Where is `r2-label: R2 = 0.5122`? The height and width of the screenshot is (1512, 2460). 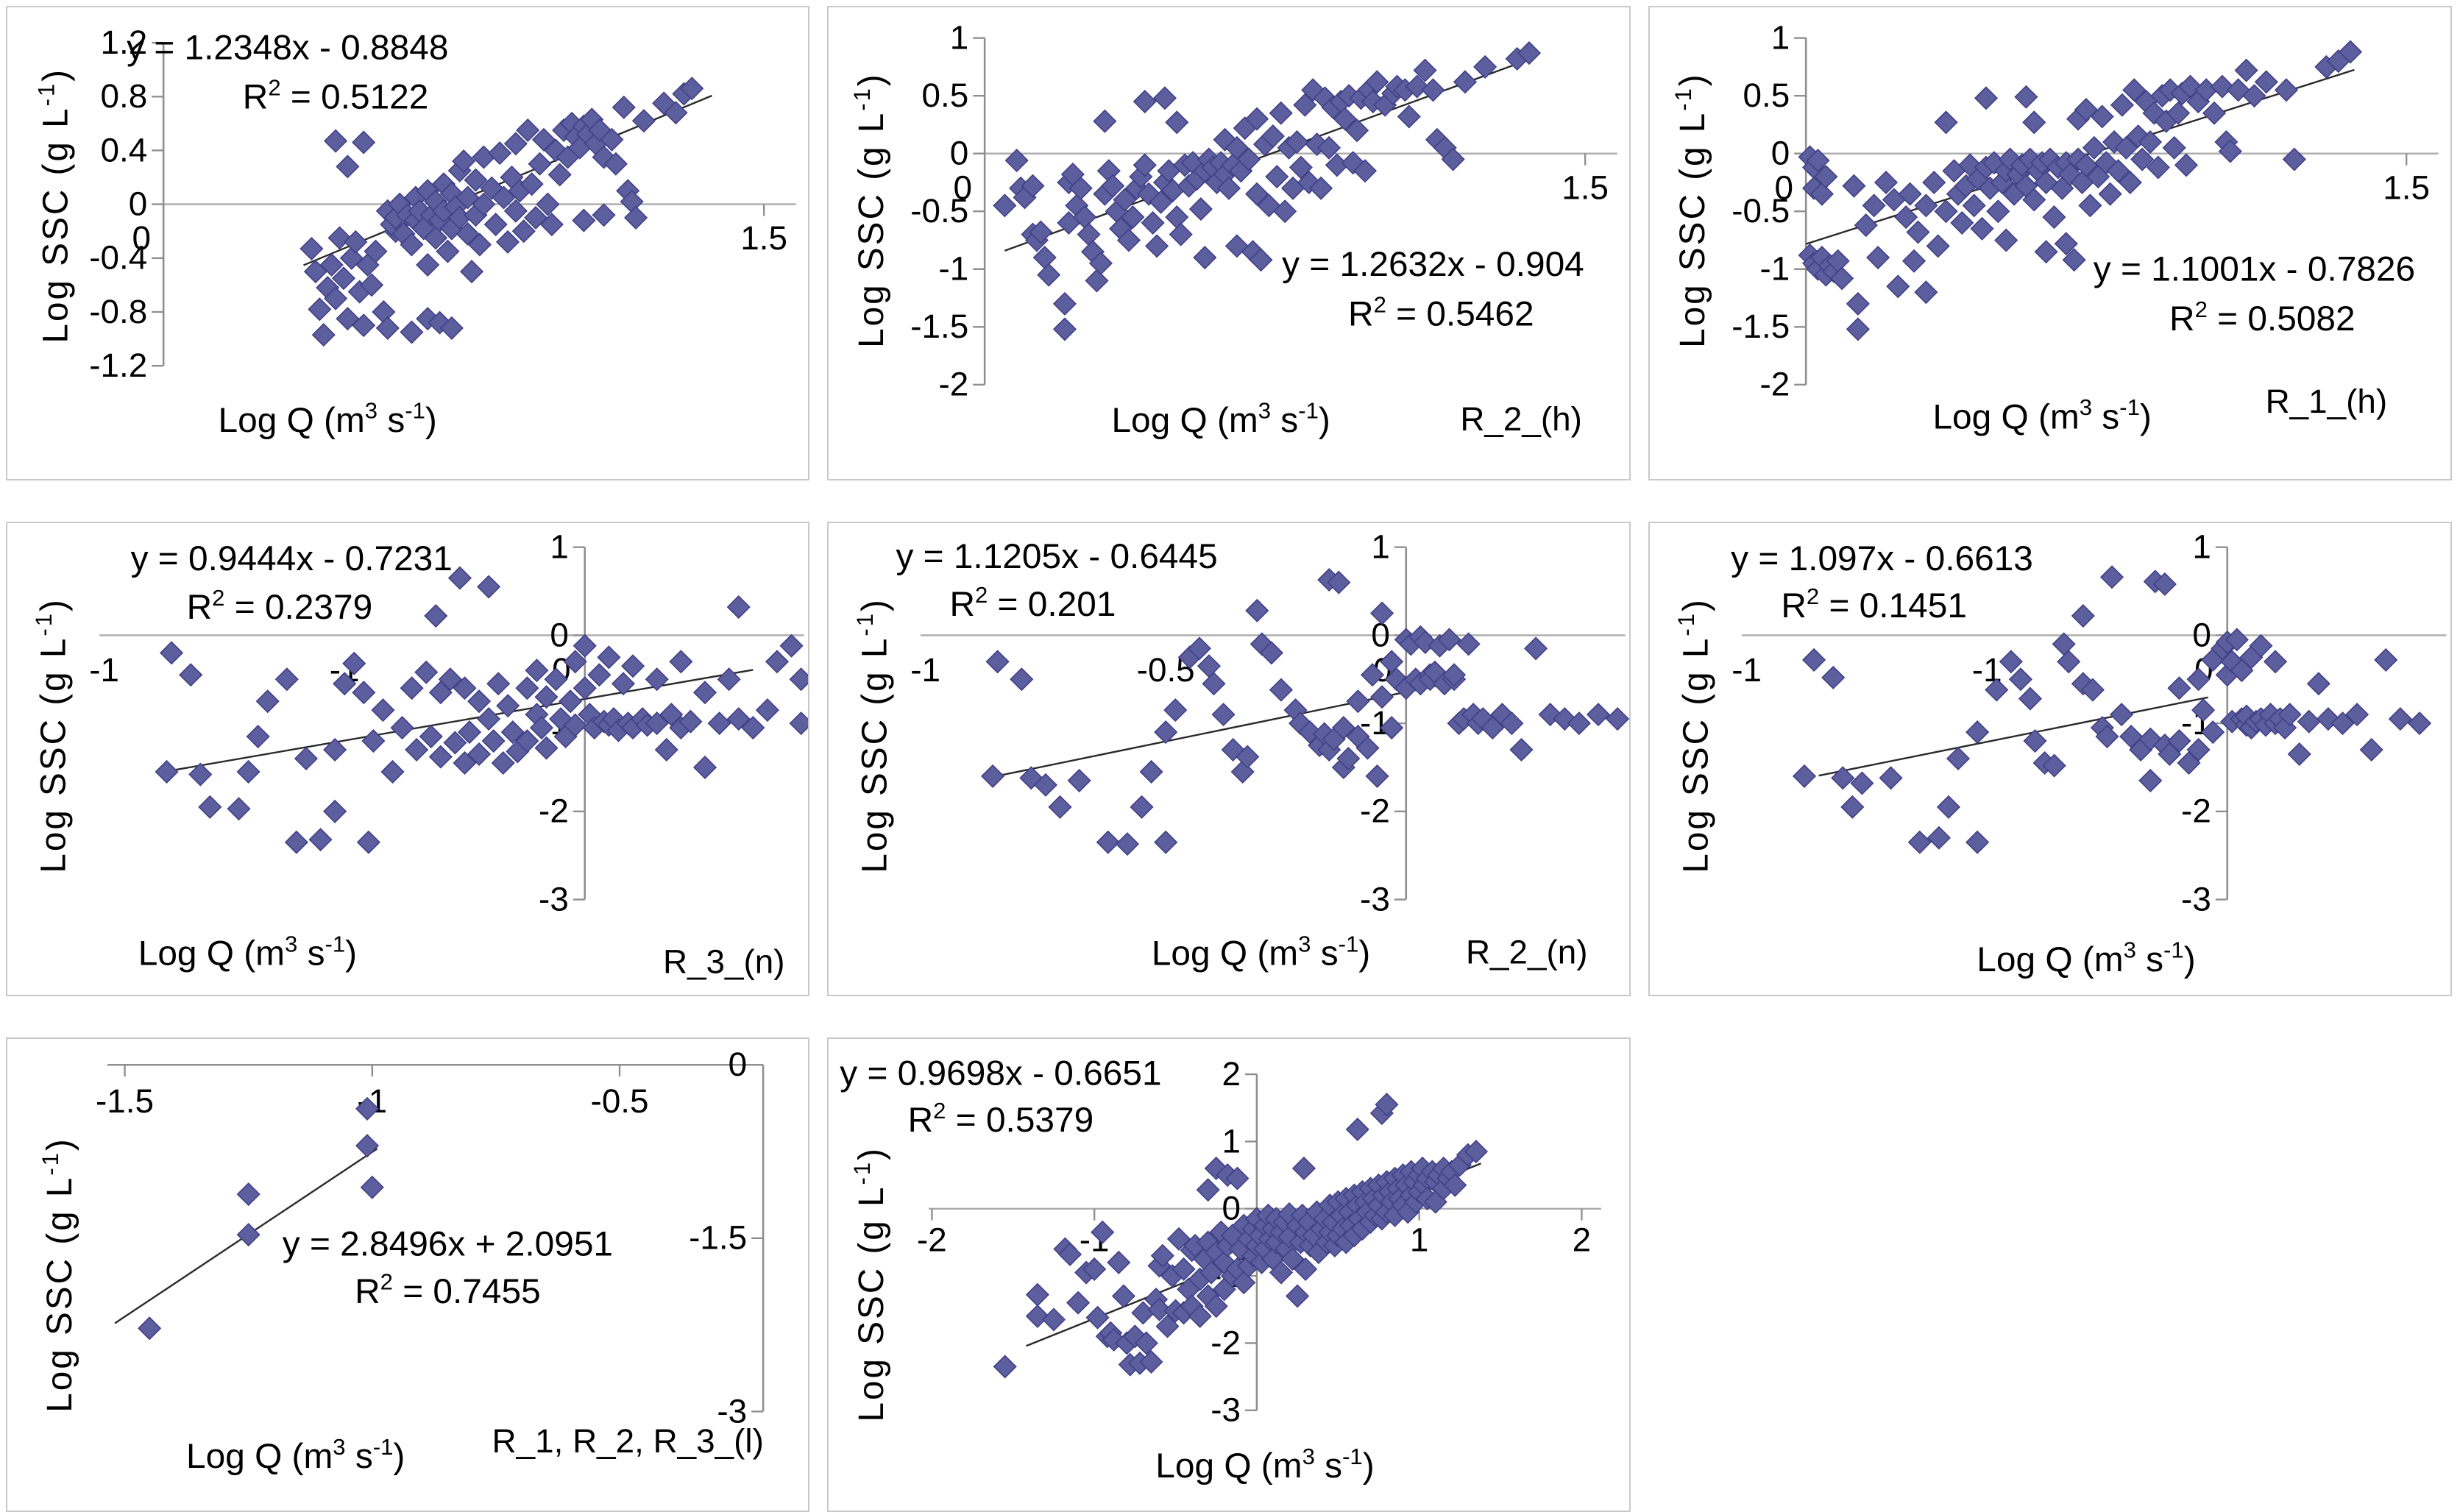 r2-label: R2 = 0.5122 is located at coordinates (336, 96).